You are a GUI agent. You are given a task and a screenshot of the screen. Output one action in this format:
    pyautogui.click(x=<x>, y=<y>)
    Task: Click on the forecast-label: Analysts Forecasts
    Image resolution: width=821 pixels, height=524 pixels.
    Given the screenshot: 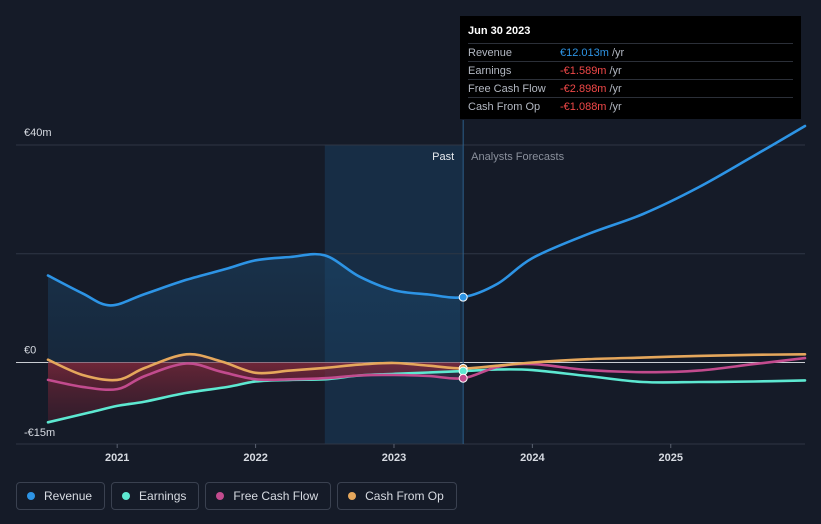 What is the action you would take?
    pyautogui.click(x=517, y=157)
    